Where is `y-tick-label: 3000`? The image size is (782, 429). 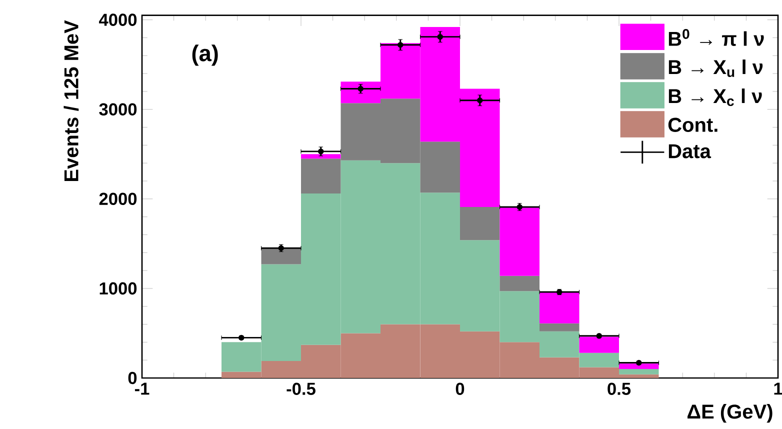
y-tick-label: 3000 is located at coordinates (118, 109).